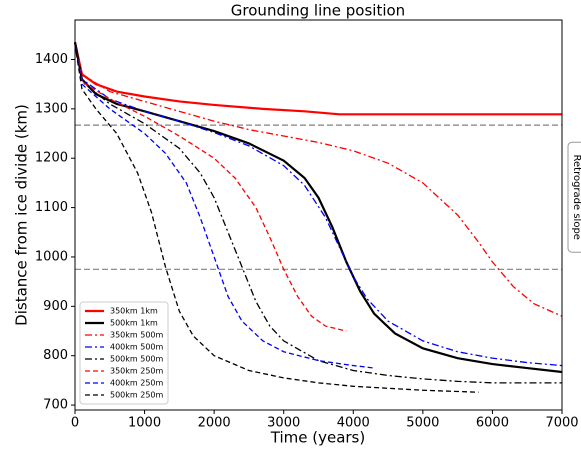 The image size is (581, 451). I want to click on x-tick-label: 4000, so click(353, 423).